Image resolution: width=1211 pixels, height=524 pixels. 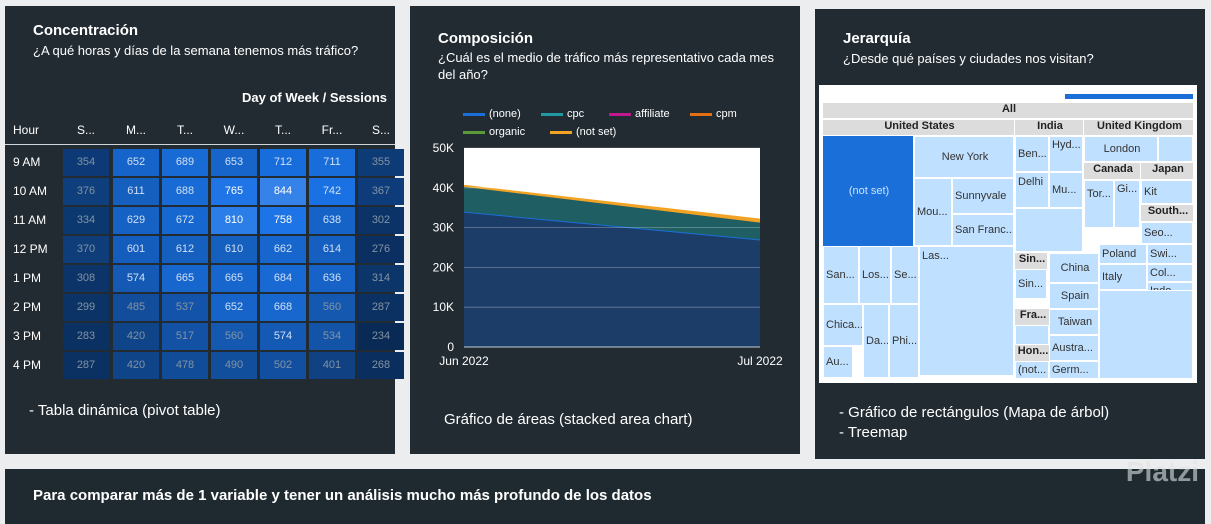 I want to click on legend-item: cpc, so click(x=562, y=114).